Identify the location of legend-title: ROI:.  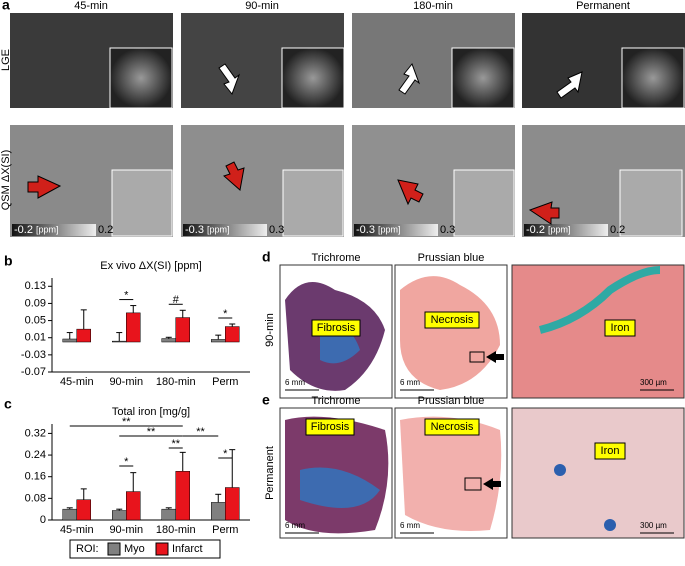
(87, 549).